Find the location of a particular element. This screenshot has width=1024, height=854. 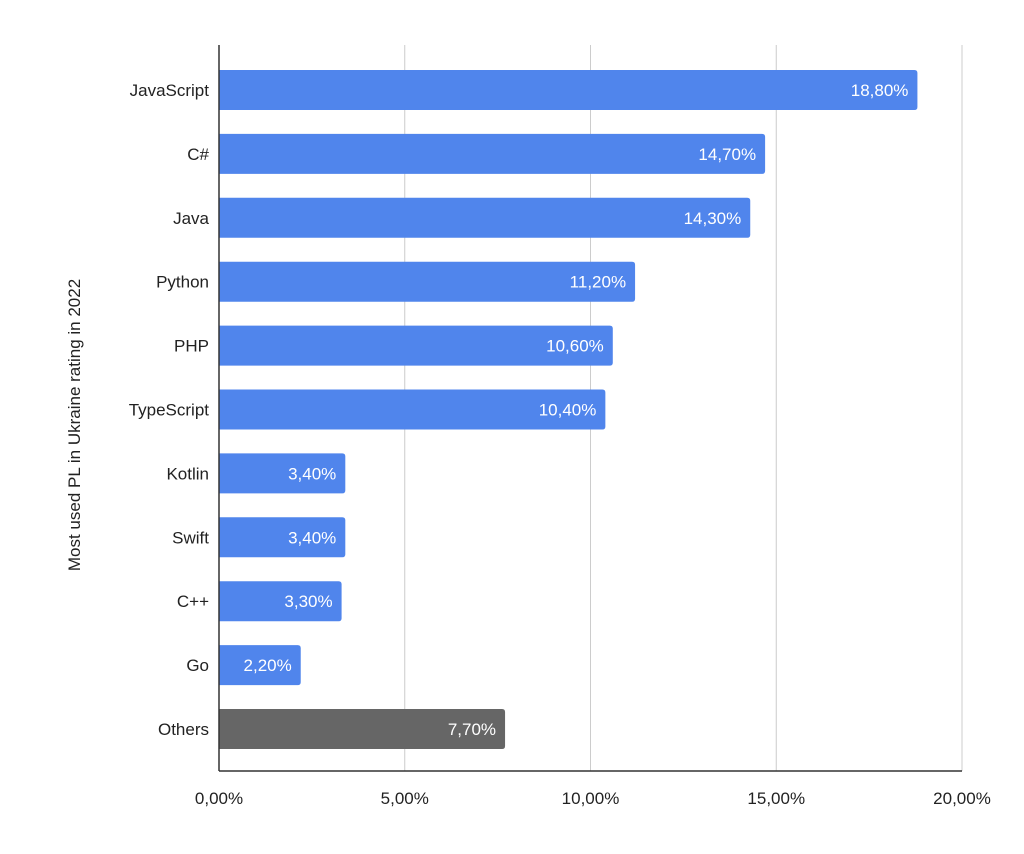

value-label: 3,30% is located at coordinates (308, 601).